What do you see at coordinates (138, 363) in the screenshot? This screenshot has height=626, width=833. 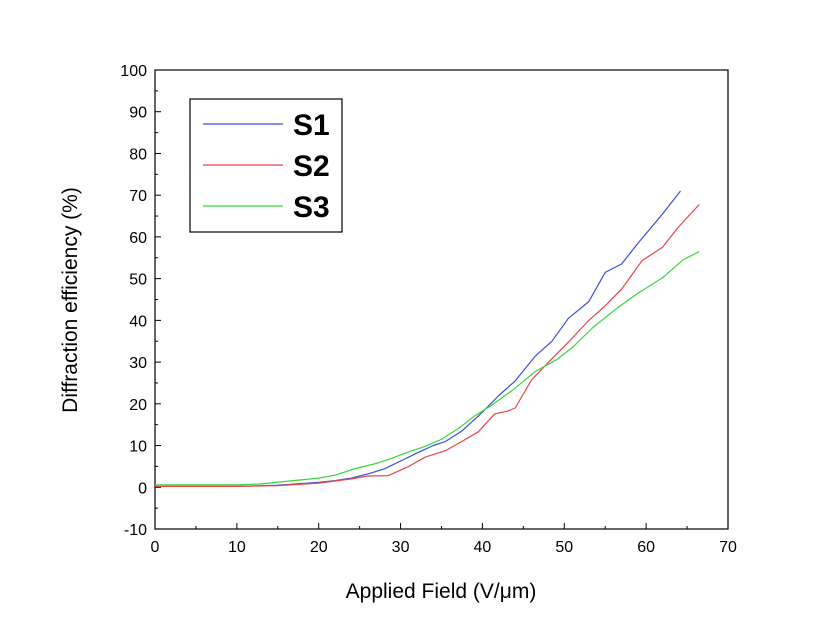 I see `y-tick-label: 30` at bounding box center [138, 363].